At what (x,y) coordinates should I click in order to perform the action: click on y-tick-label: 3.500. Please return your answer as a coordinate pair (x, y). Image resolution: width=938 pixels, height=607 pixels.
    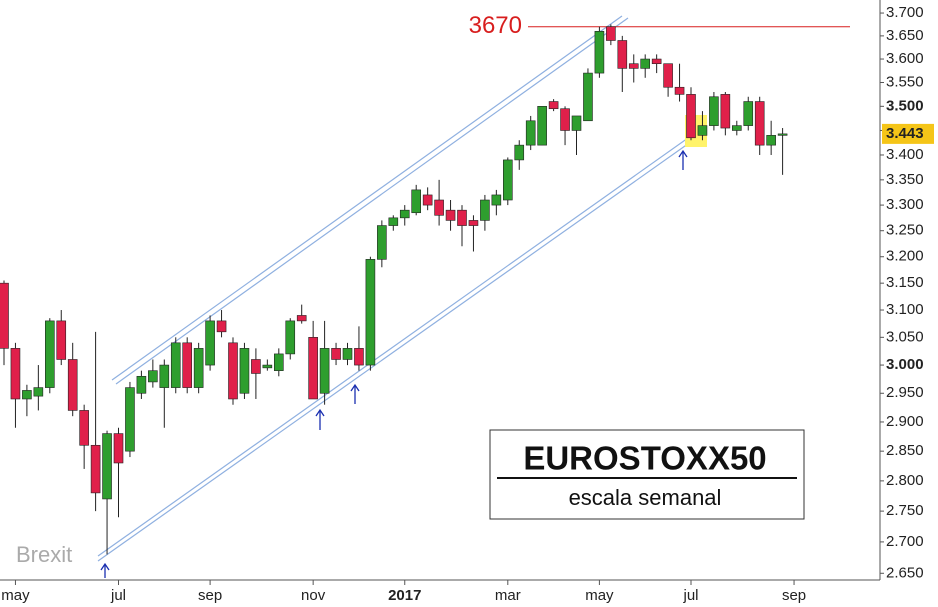
    Looking at the image, I should click on (905, 105).